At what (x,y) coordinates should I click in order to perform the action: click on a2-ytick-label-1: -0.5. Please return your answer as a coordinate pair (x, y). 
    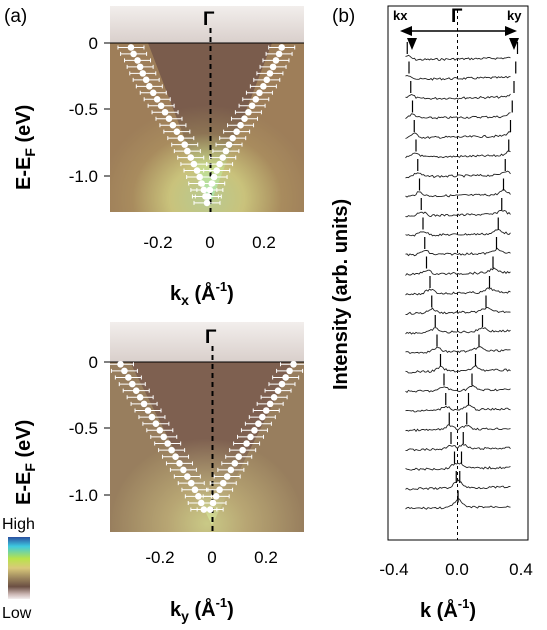
    Looking at the image, I should click on (83, 428).